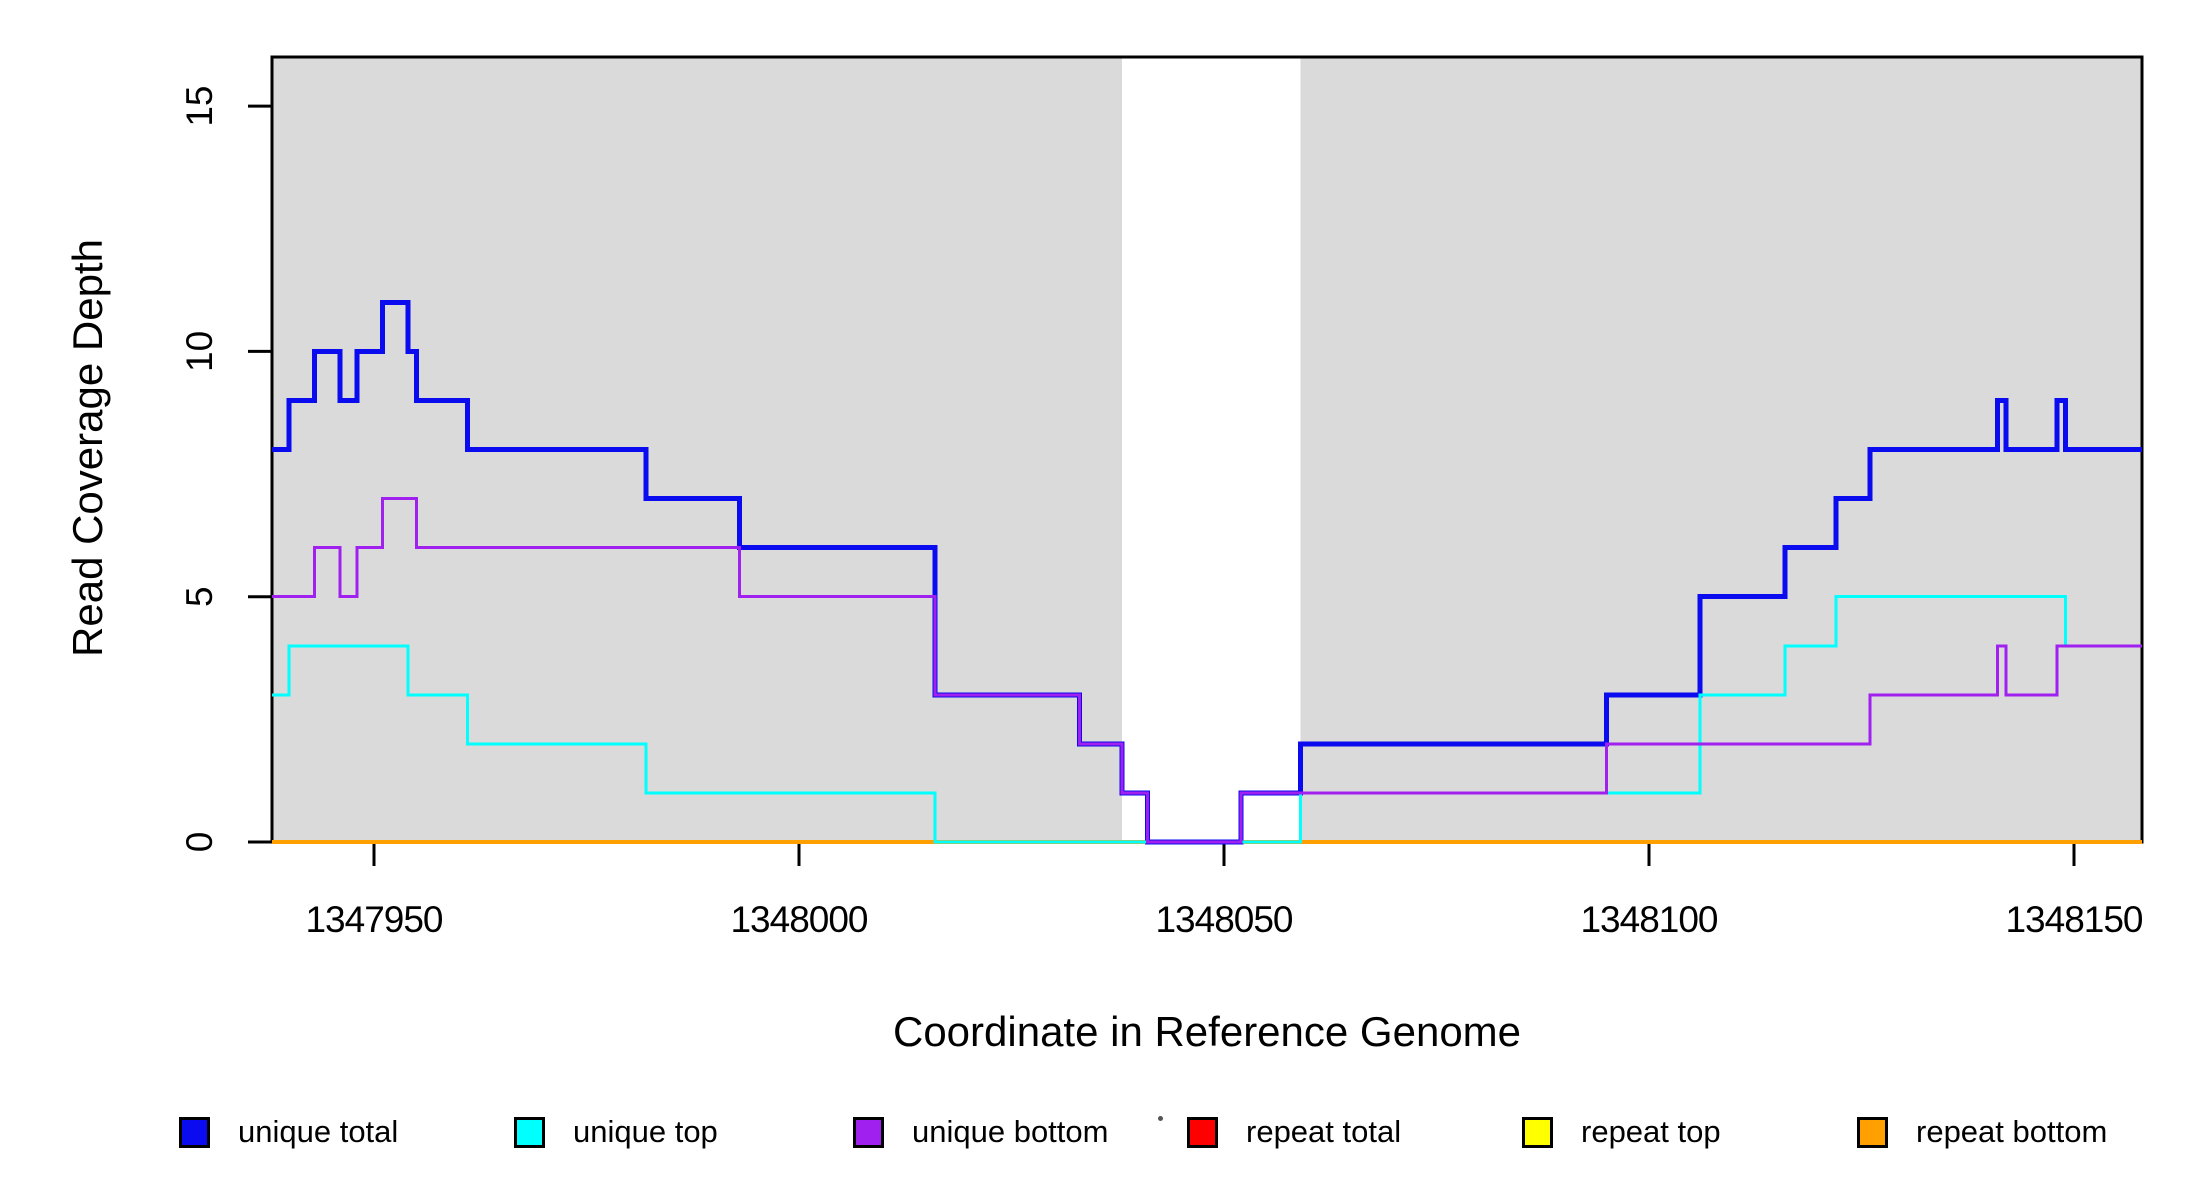 The width and height of the screenshot is (2200, 1200). I want to click on legend-label-unique-top: unique top, so click(645, 1131).